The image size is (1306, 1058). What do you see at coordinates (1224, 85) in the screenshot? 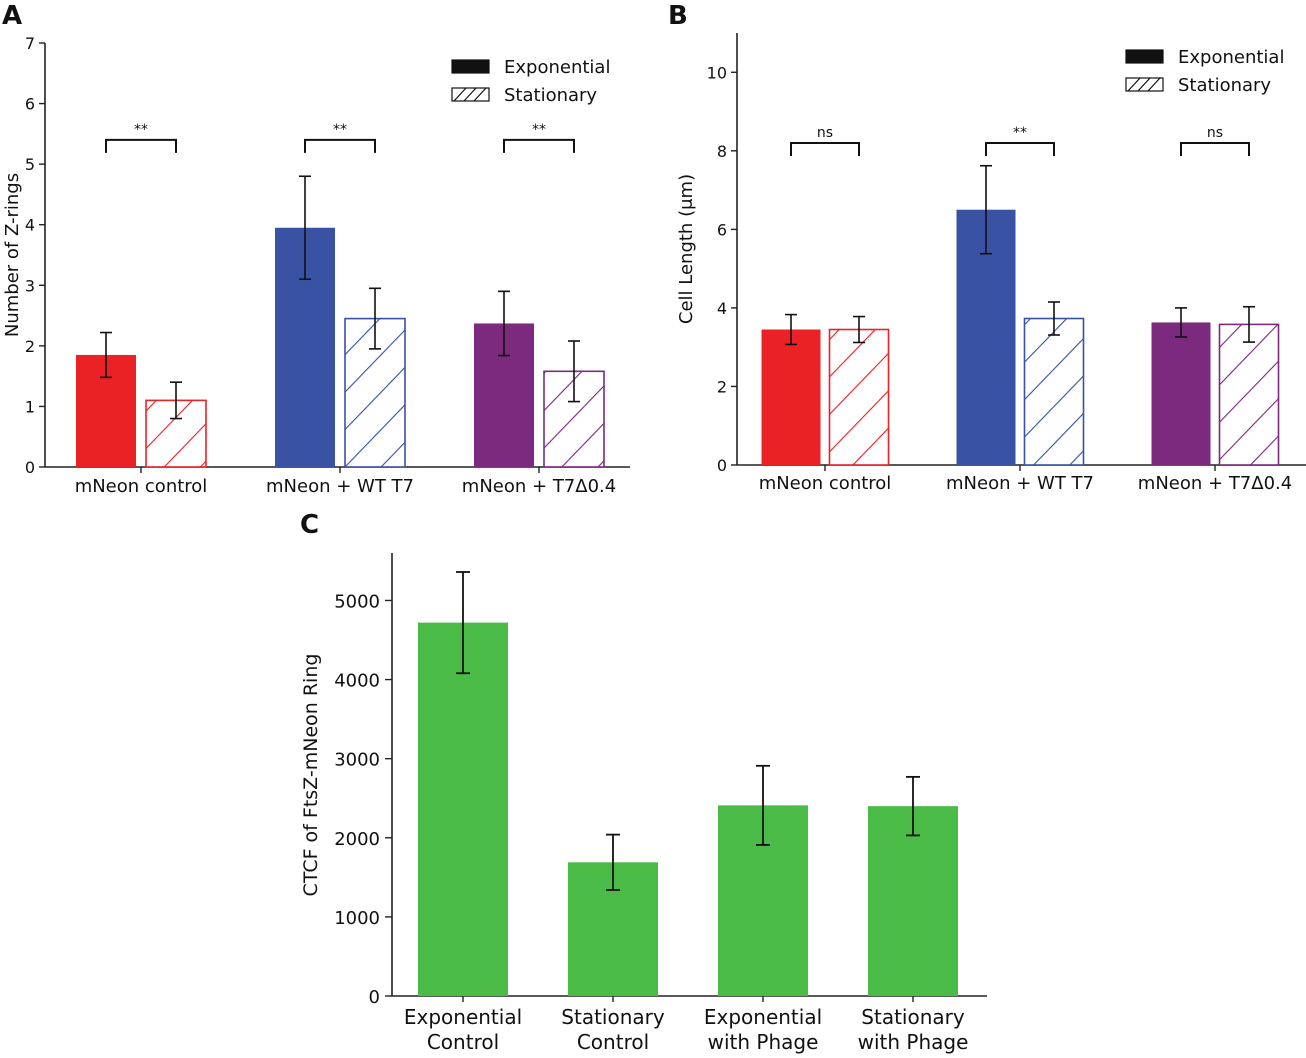
I see `legend-label-stationary-b: Stationary` at bounding box center [1224, 85].